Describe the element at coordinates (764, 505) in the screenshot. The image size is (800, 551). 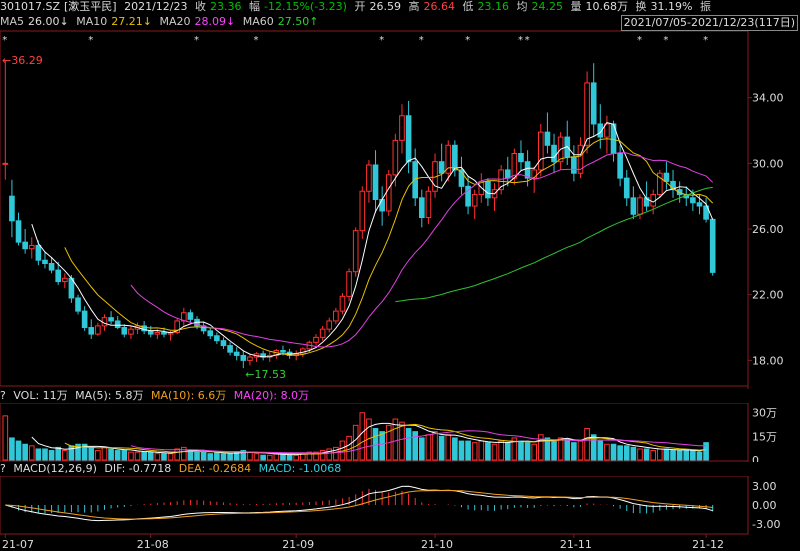
I see `macd-axis-label: 0.00` at that location.